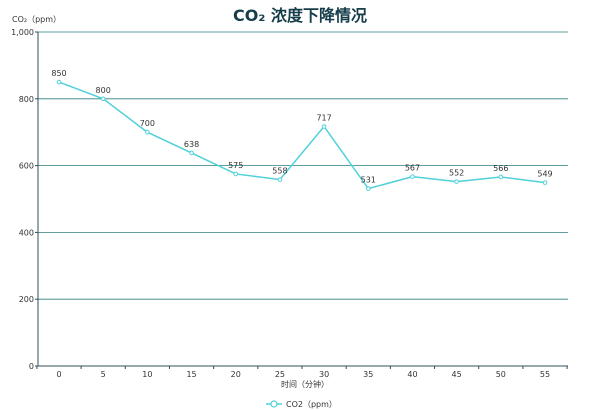 This screenshot has width=600, height=410. I want to click on x-tick-label: 40, so click(412, 374).